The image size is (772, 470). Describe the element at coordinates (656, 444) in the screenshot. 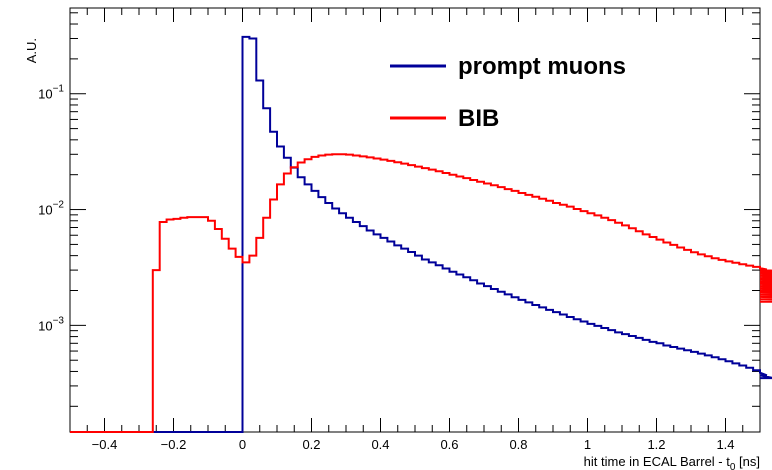

I see `x-tick-label: 1.2` at that location.